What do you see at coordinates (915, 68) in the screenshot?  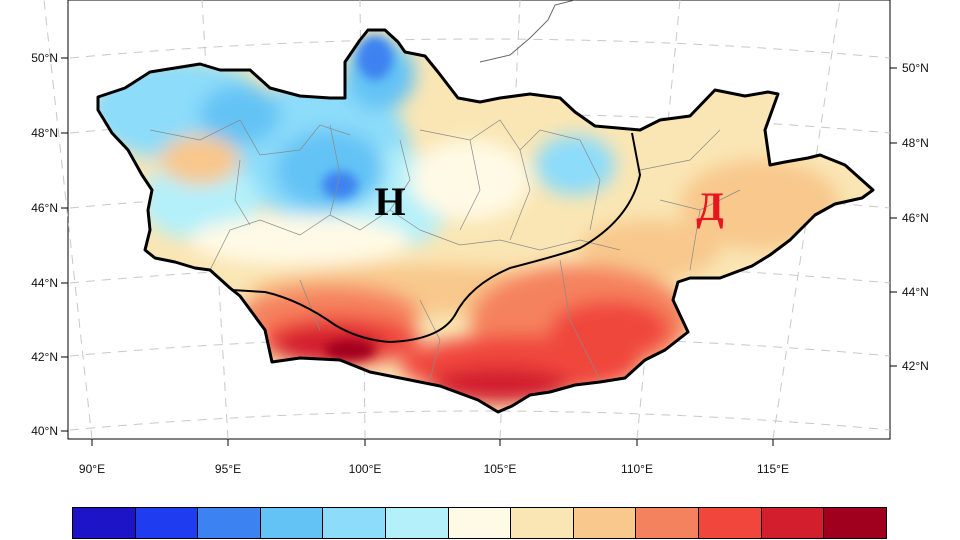 I see `lat-tick-label-right: 50°N` at bounding box center [915, 68].